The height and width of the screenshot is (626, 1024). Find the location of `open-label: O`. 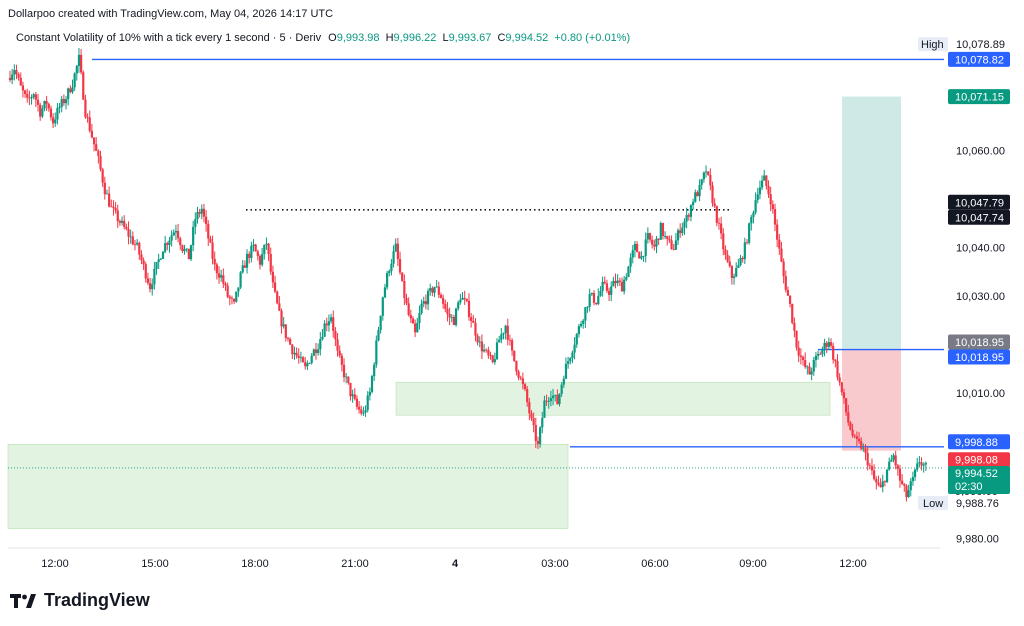

open-label: O is located at coordinates (332, 38).